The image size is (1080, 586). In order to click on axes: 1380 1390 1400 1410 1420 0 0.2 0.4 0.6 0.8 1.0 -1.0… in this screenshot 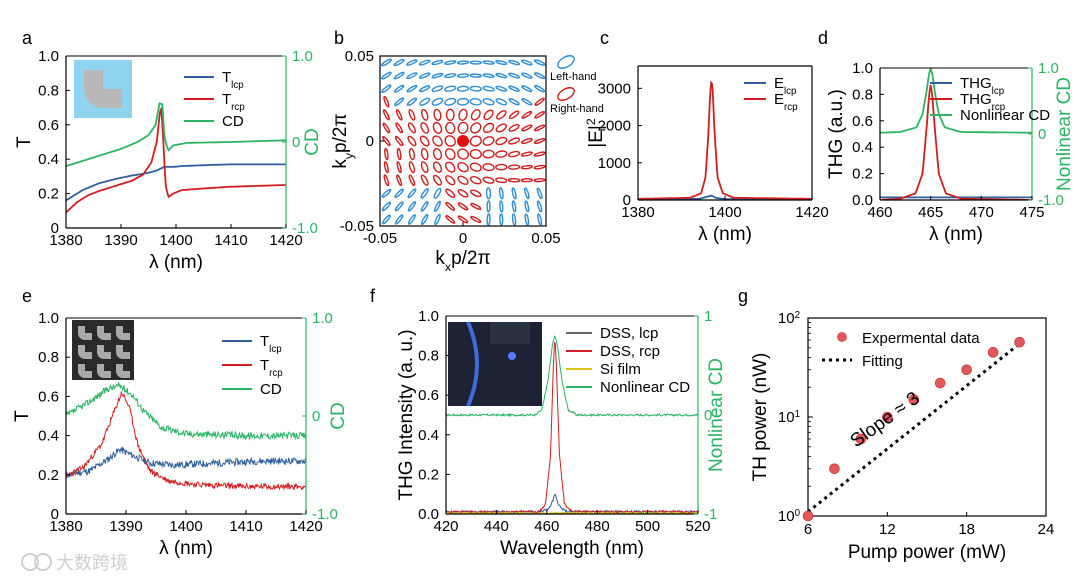, I will do `click(180, 434)`.